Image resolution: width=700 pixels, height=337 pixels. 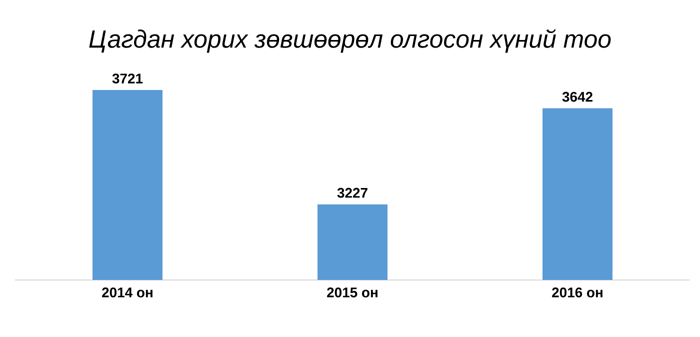 What do you see at coordinates (127, 293) in the screenshot?
I see `x-tick-label: 2014 он` at bounding box center [127, 293].